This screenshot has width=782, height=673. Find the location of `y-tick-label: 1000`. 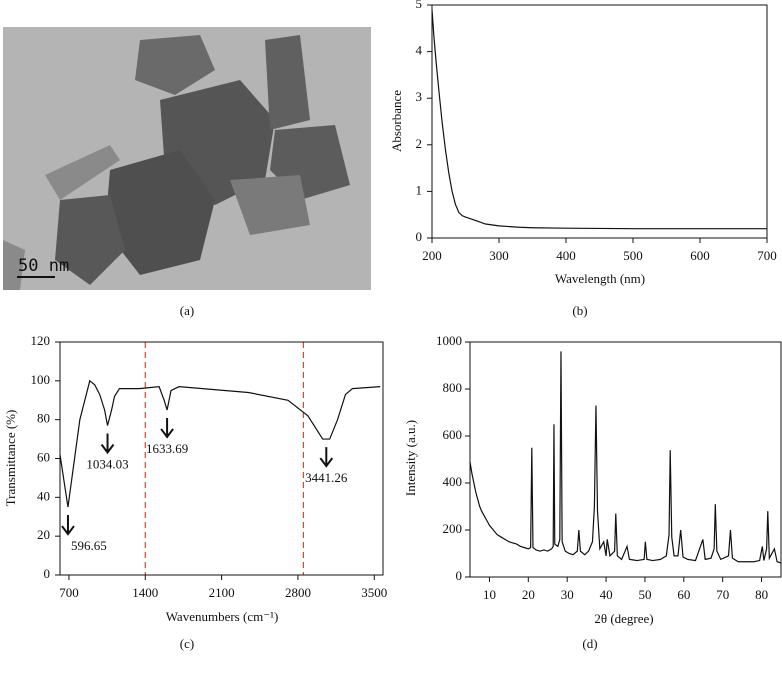

y-tick-label: 1000 is located at coordinates (449, 340).